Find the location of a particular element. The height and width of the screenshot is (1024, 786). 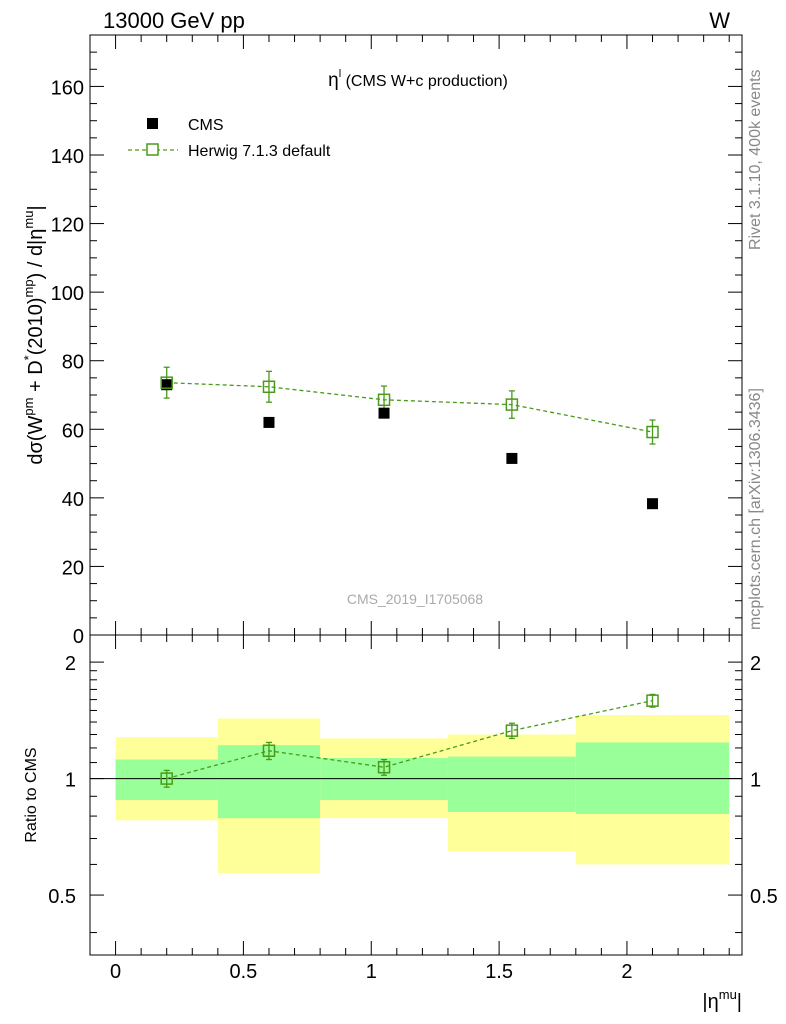

legend: CMS Herwig 7.1.3 default is located at coordinates (229, 138).